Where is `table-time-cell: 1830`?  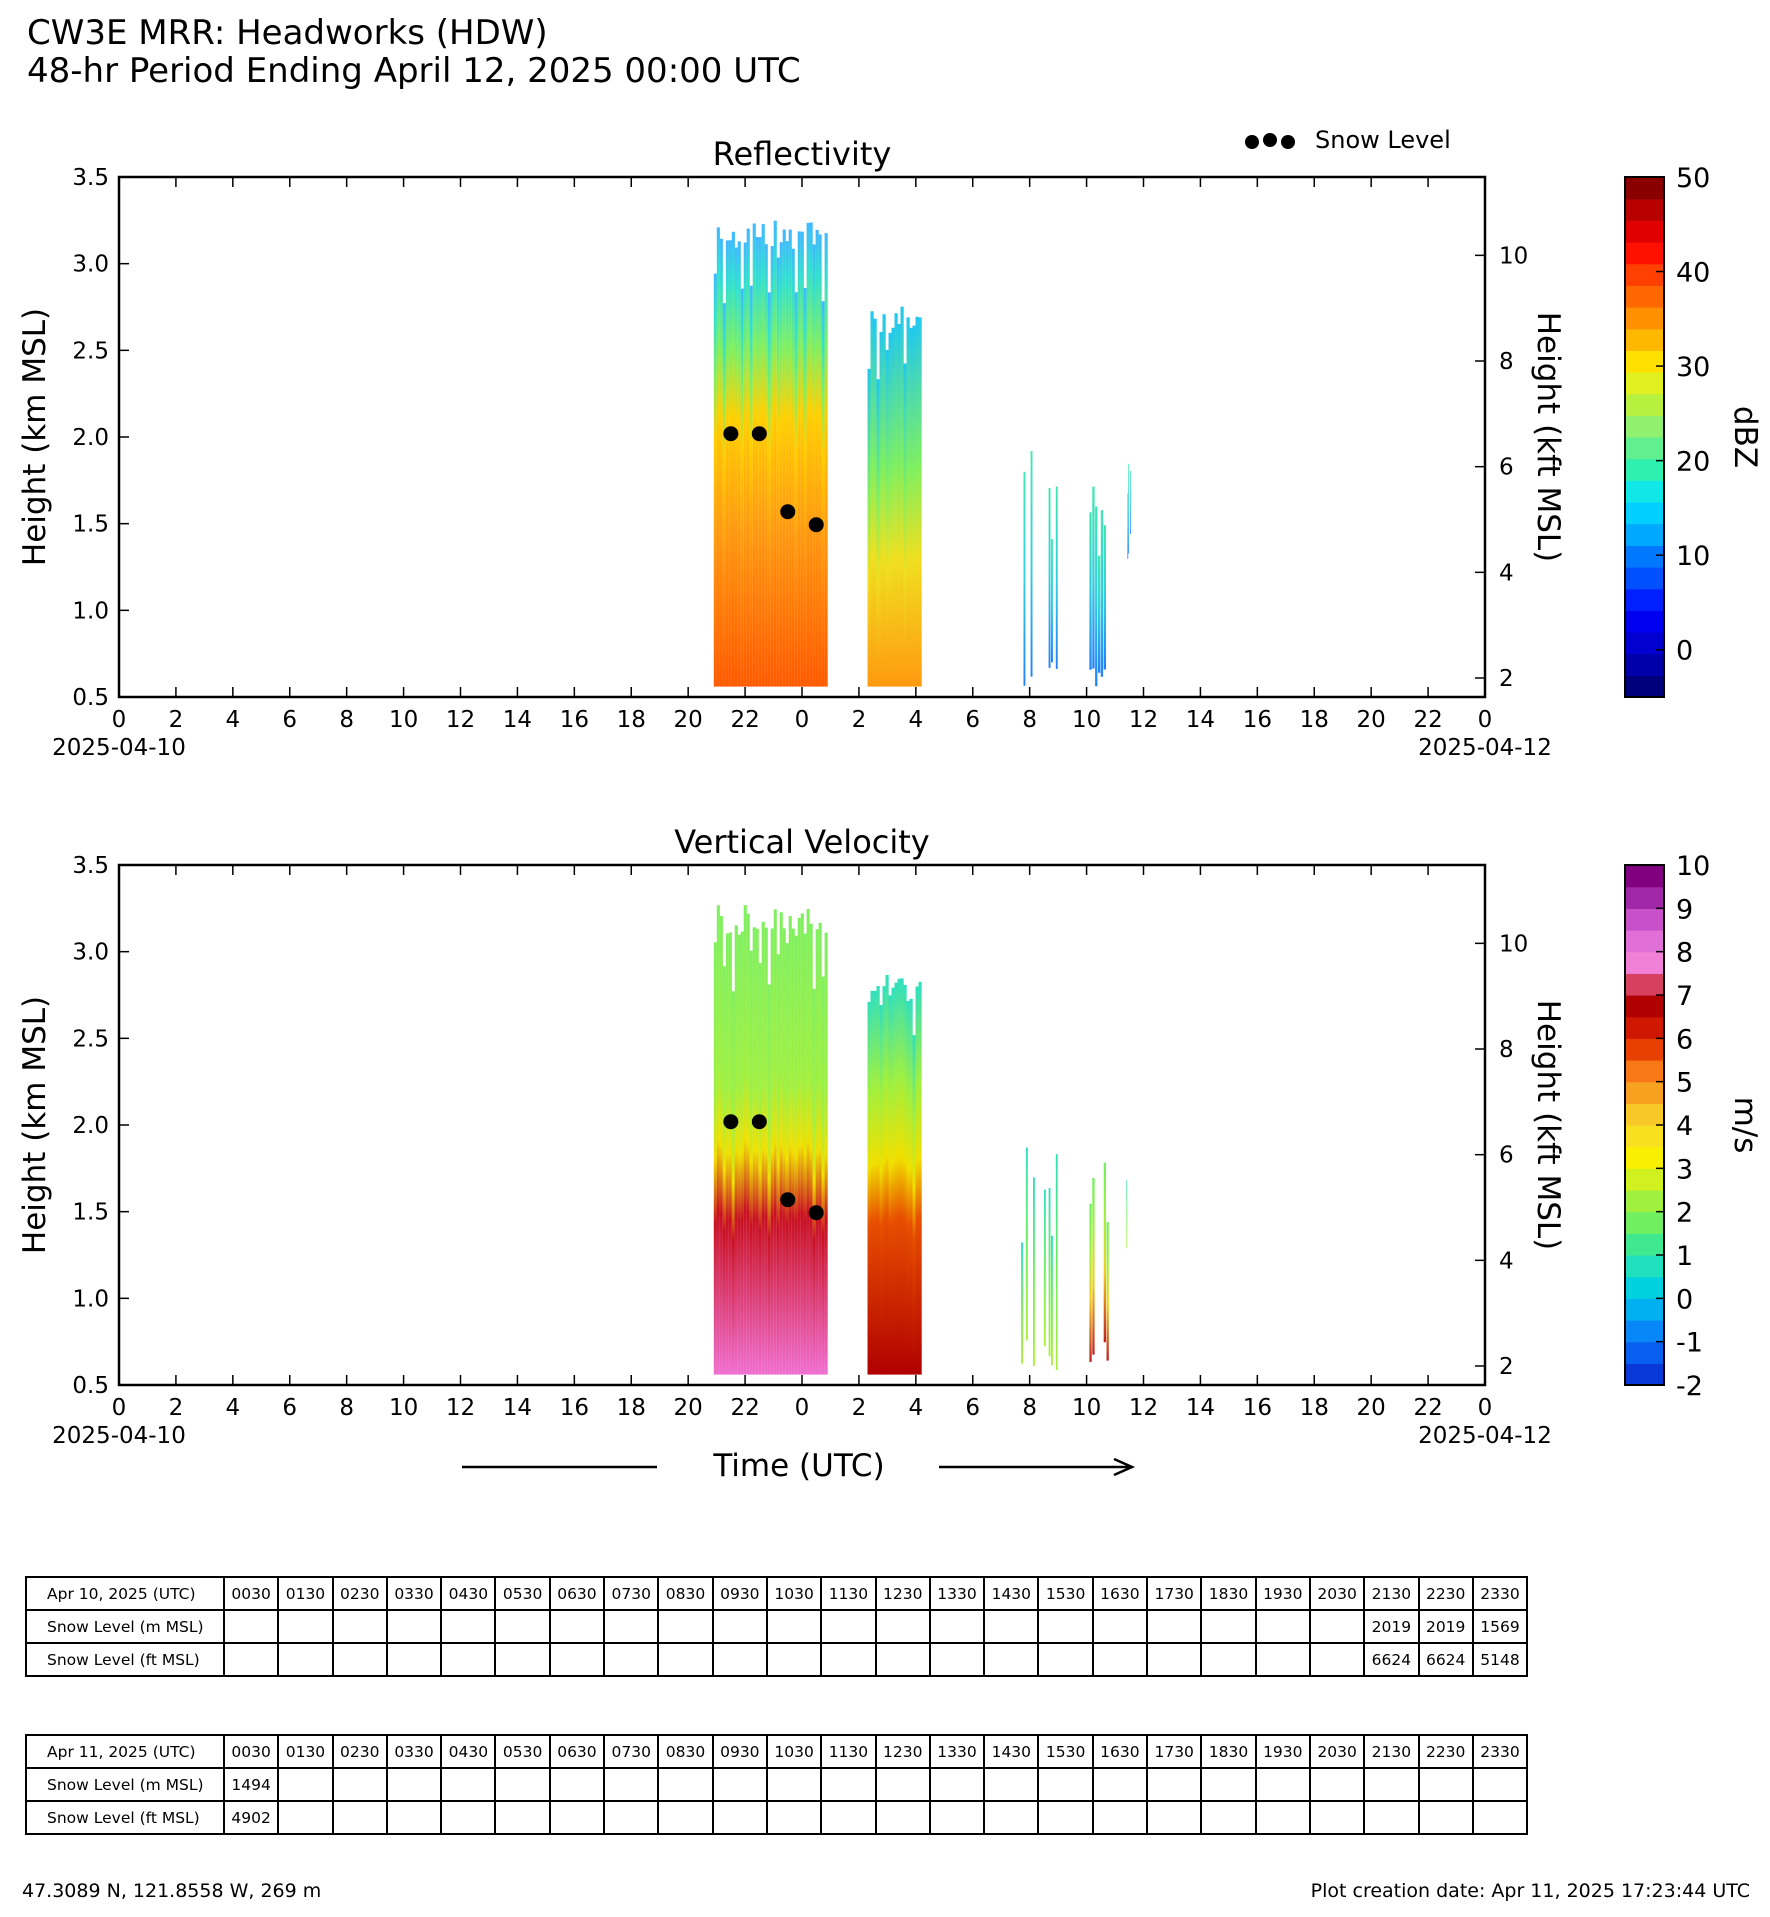 table-time-cell: 1830 is located at coordinates (1228, 1751).